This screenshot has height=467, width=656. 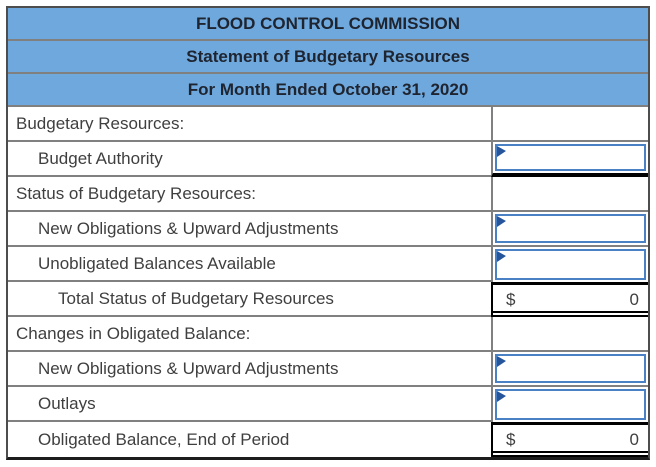 I want to click on row-label-text: Status of Budgetary Resources:, so click(x=136, y=193).